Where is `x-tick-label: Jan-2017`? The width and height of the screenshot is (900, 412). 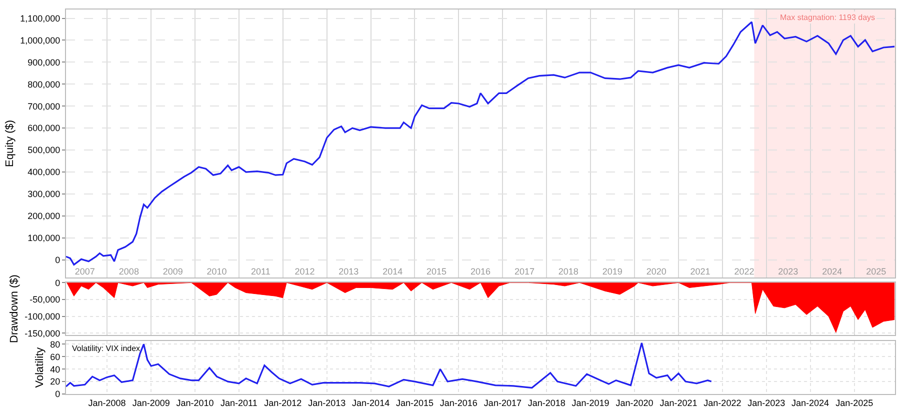
x-tick-label: Jan-2017 is located at coordinates (503, 403).